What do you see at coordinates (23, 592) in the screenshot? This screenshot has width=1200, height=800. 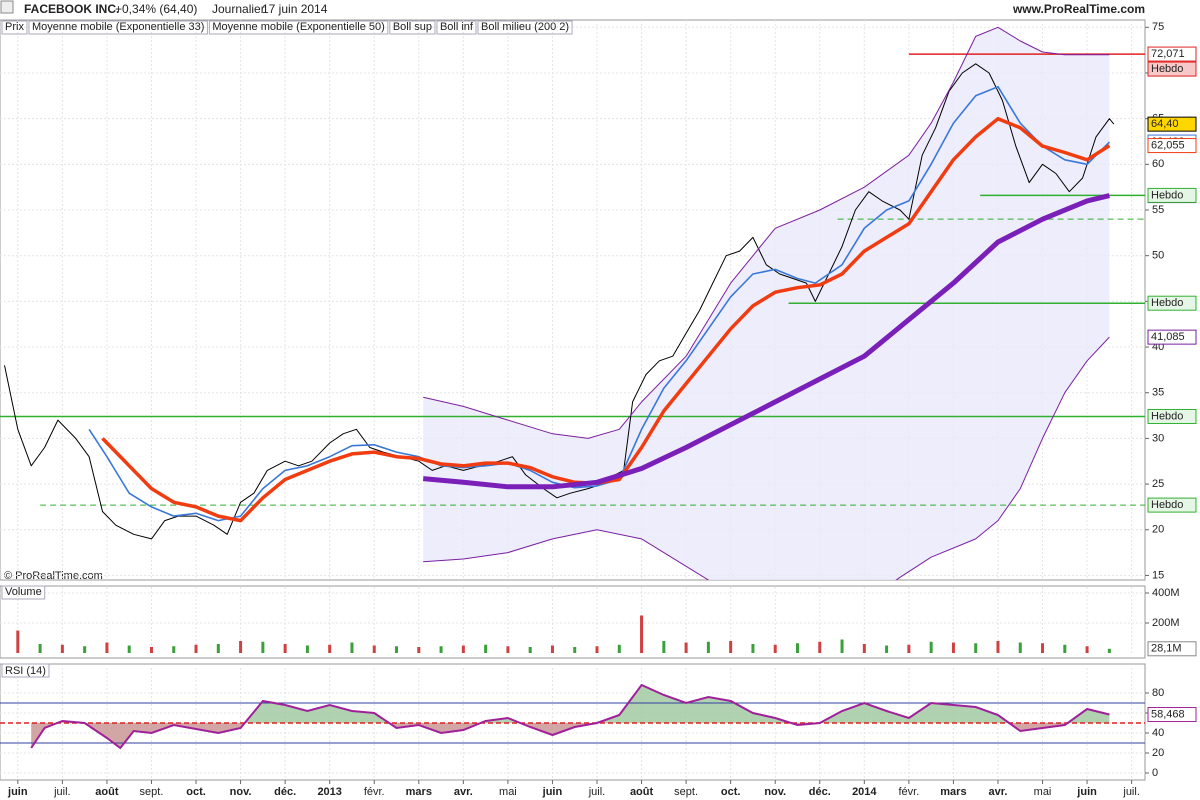 I see `panel-title: Volume` at bounding box center [23, 592].